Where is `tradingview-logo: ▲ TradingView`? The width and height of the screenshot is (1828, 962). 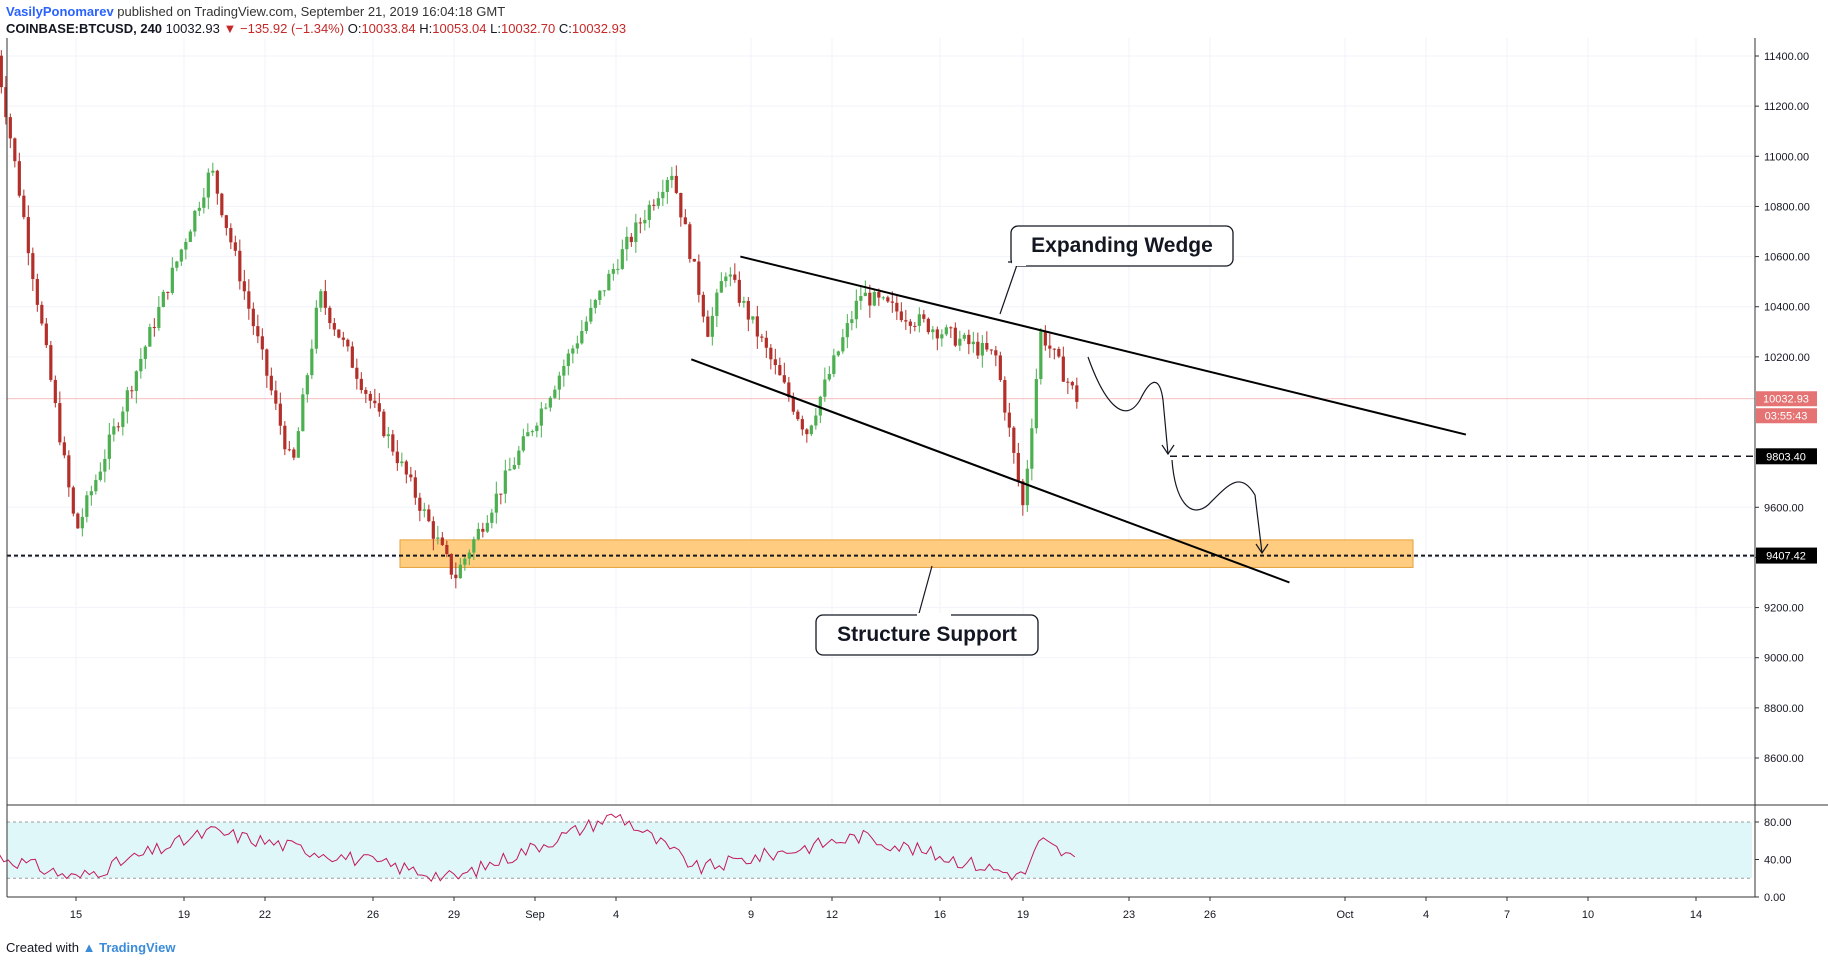 tradingview-logo: ▲ TradingView is located at coordinates (129, 947).